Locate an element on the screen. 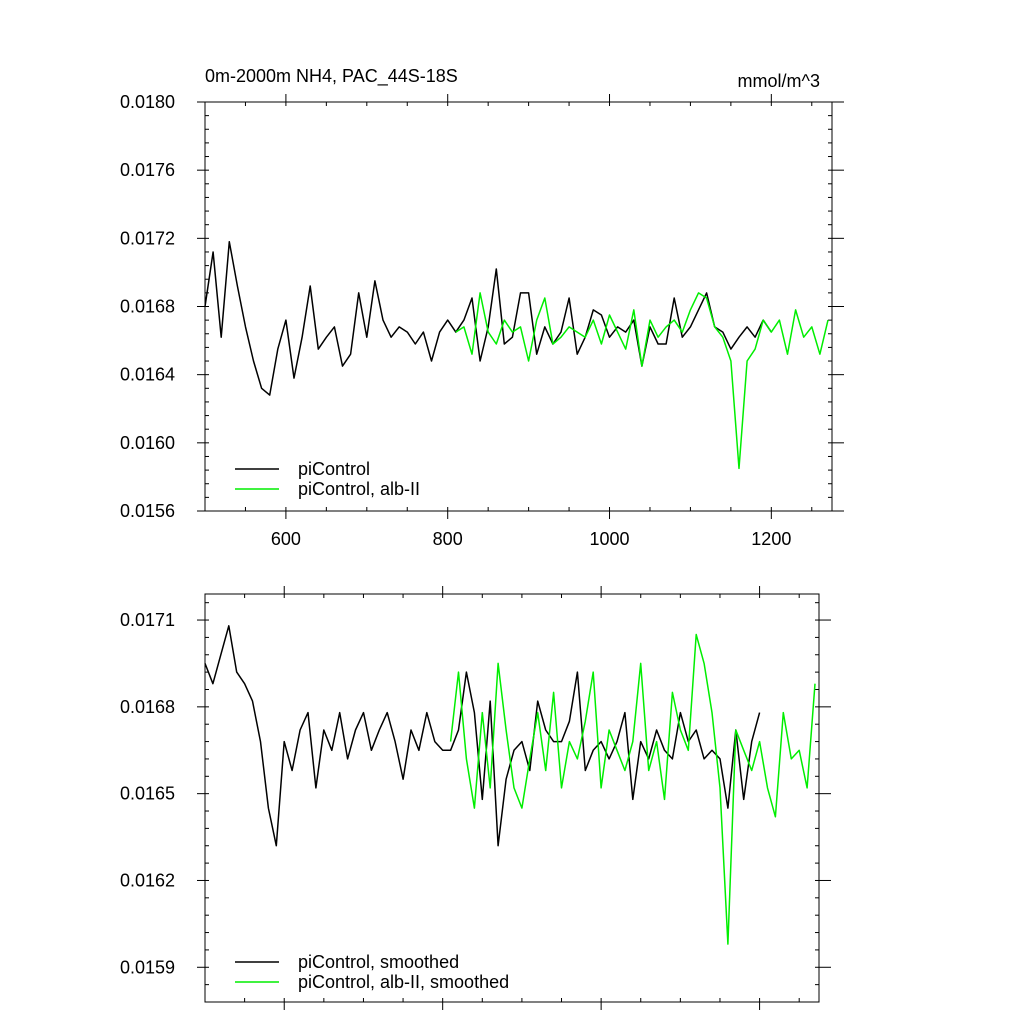  legend-label-piControl: piControl is located at coordinates (334, 469).